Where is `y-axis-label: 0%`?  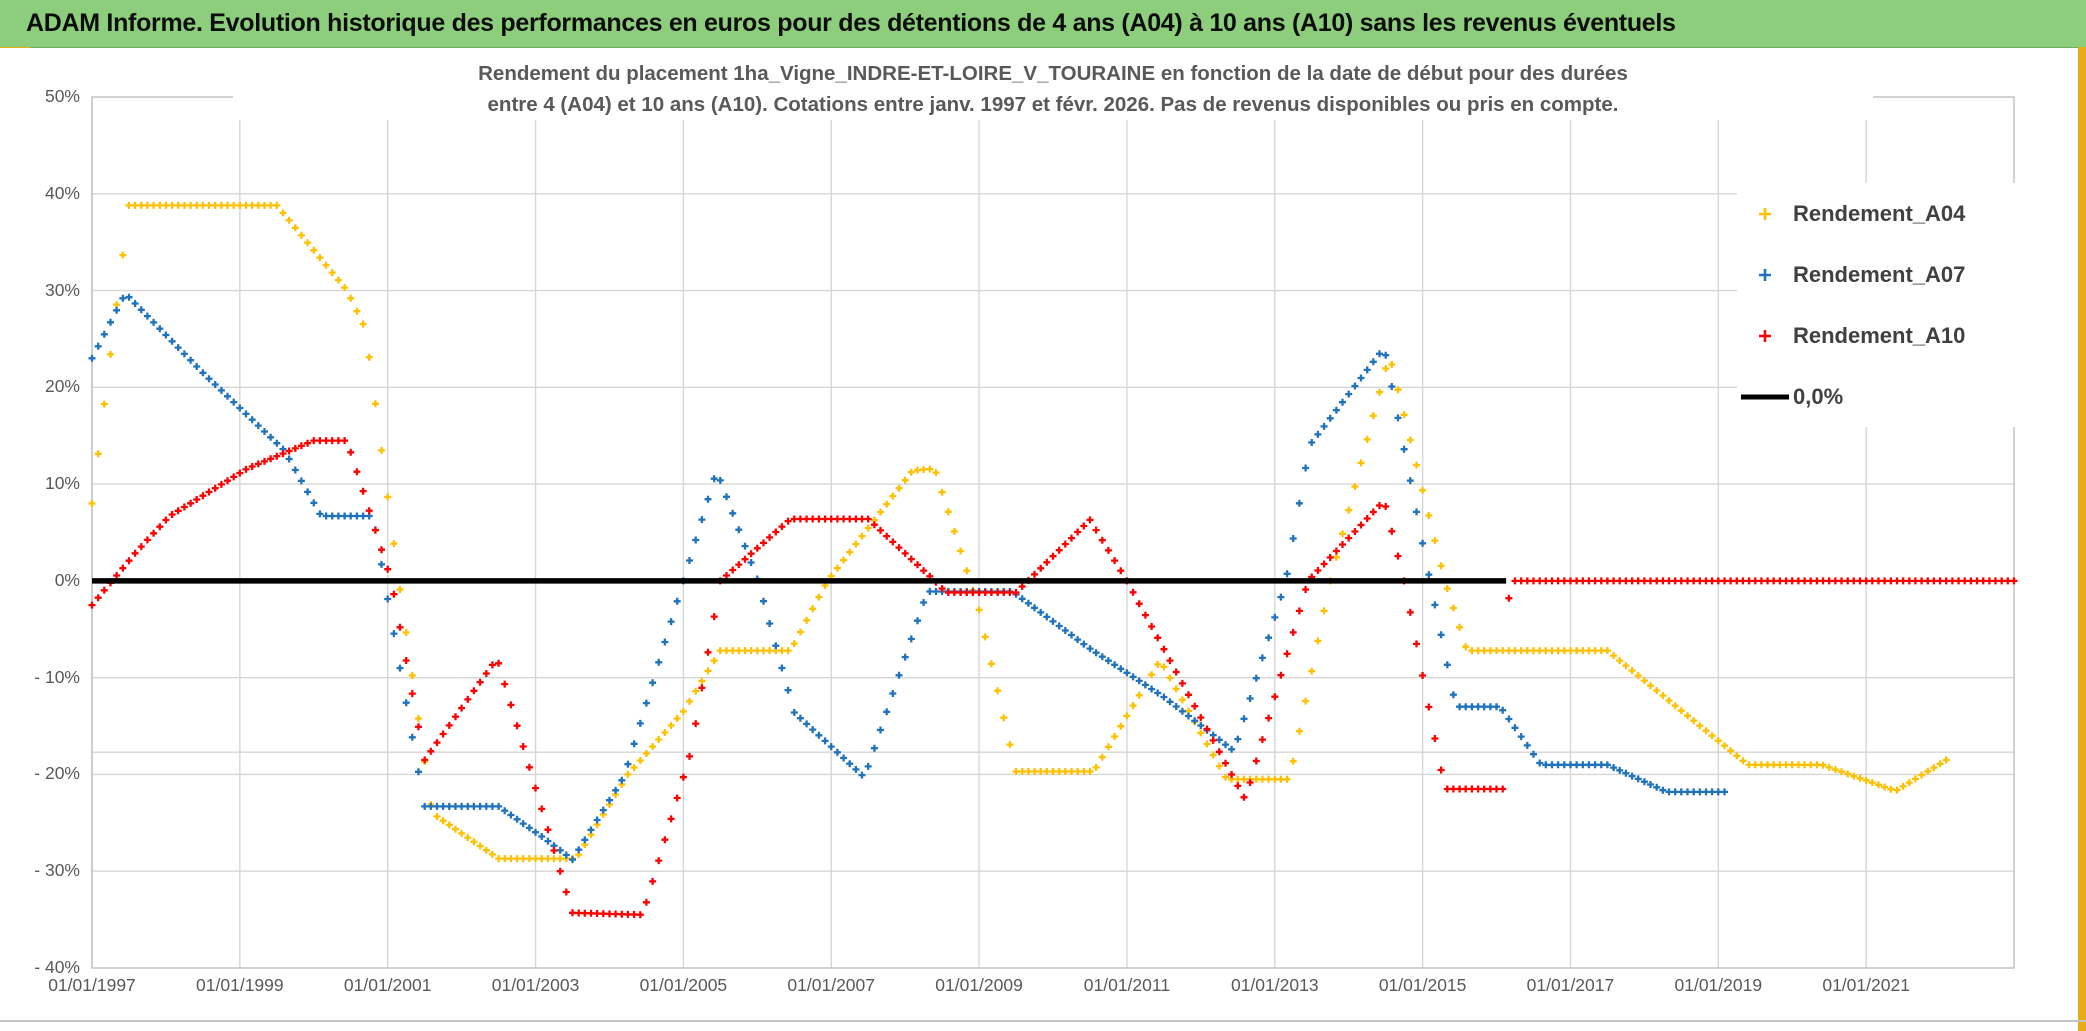
y-axis-label: 0% is located at coordinates (67, 579).